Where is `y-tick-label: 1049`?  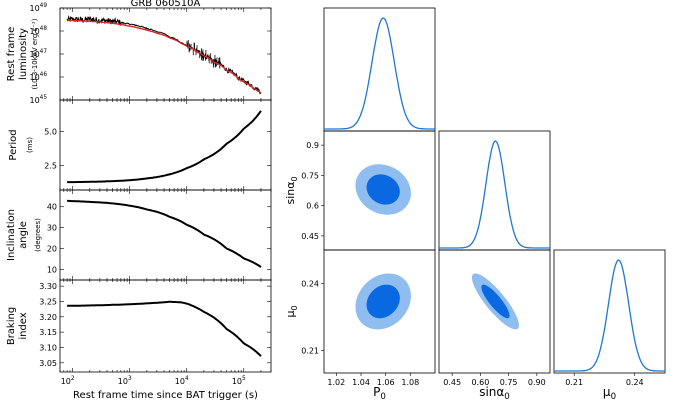 y-tick-label: 1049 is located at coordinates (38, 8).